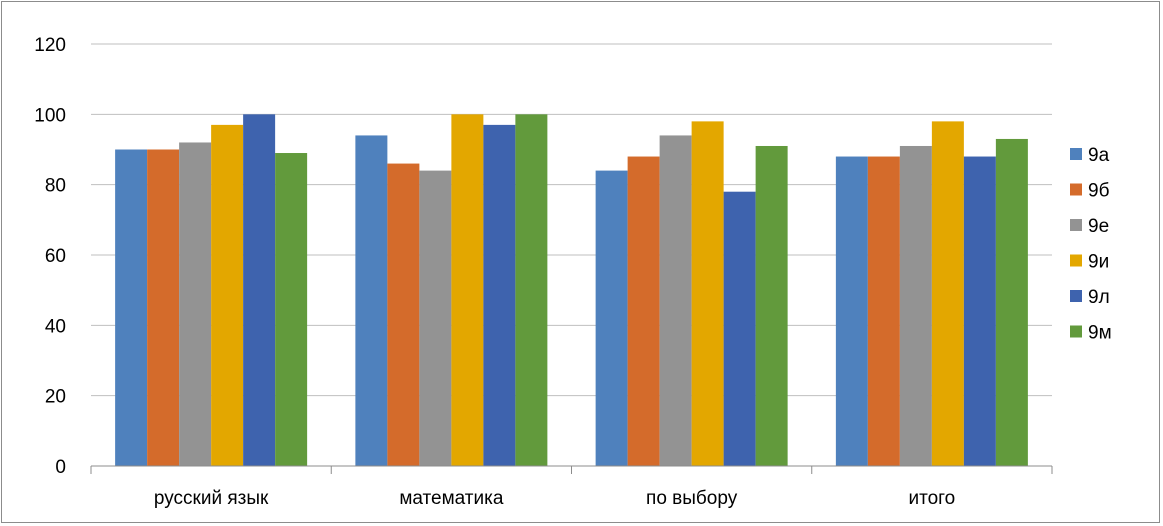 Image resolution: width=1163 pixels, height=526 pixels. I want to click on bar-9и-0, so click(227, 295).